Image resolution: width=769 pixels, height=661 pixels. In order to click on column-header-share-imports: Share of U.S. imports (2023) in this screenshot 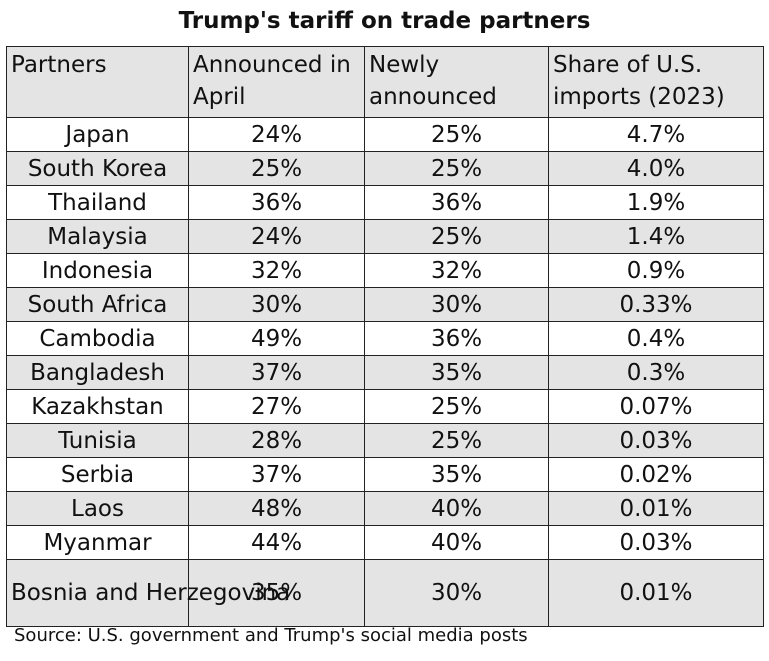, I will do `click(656, 82)`.